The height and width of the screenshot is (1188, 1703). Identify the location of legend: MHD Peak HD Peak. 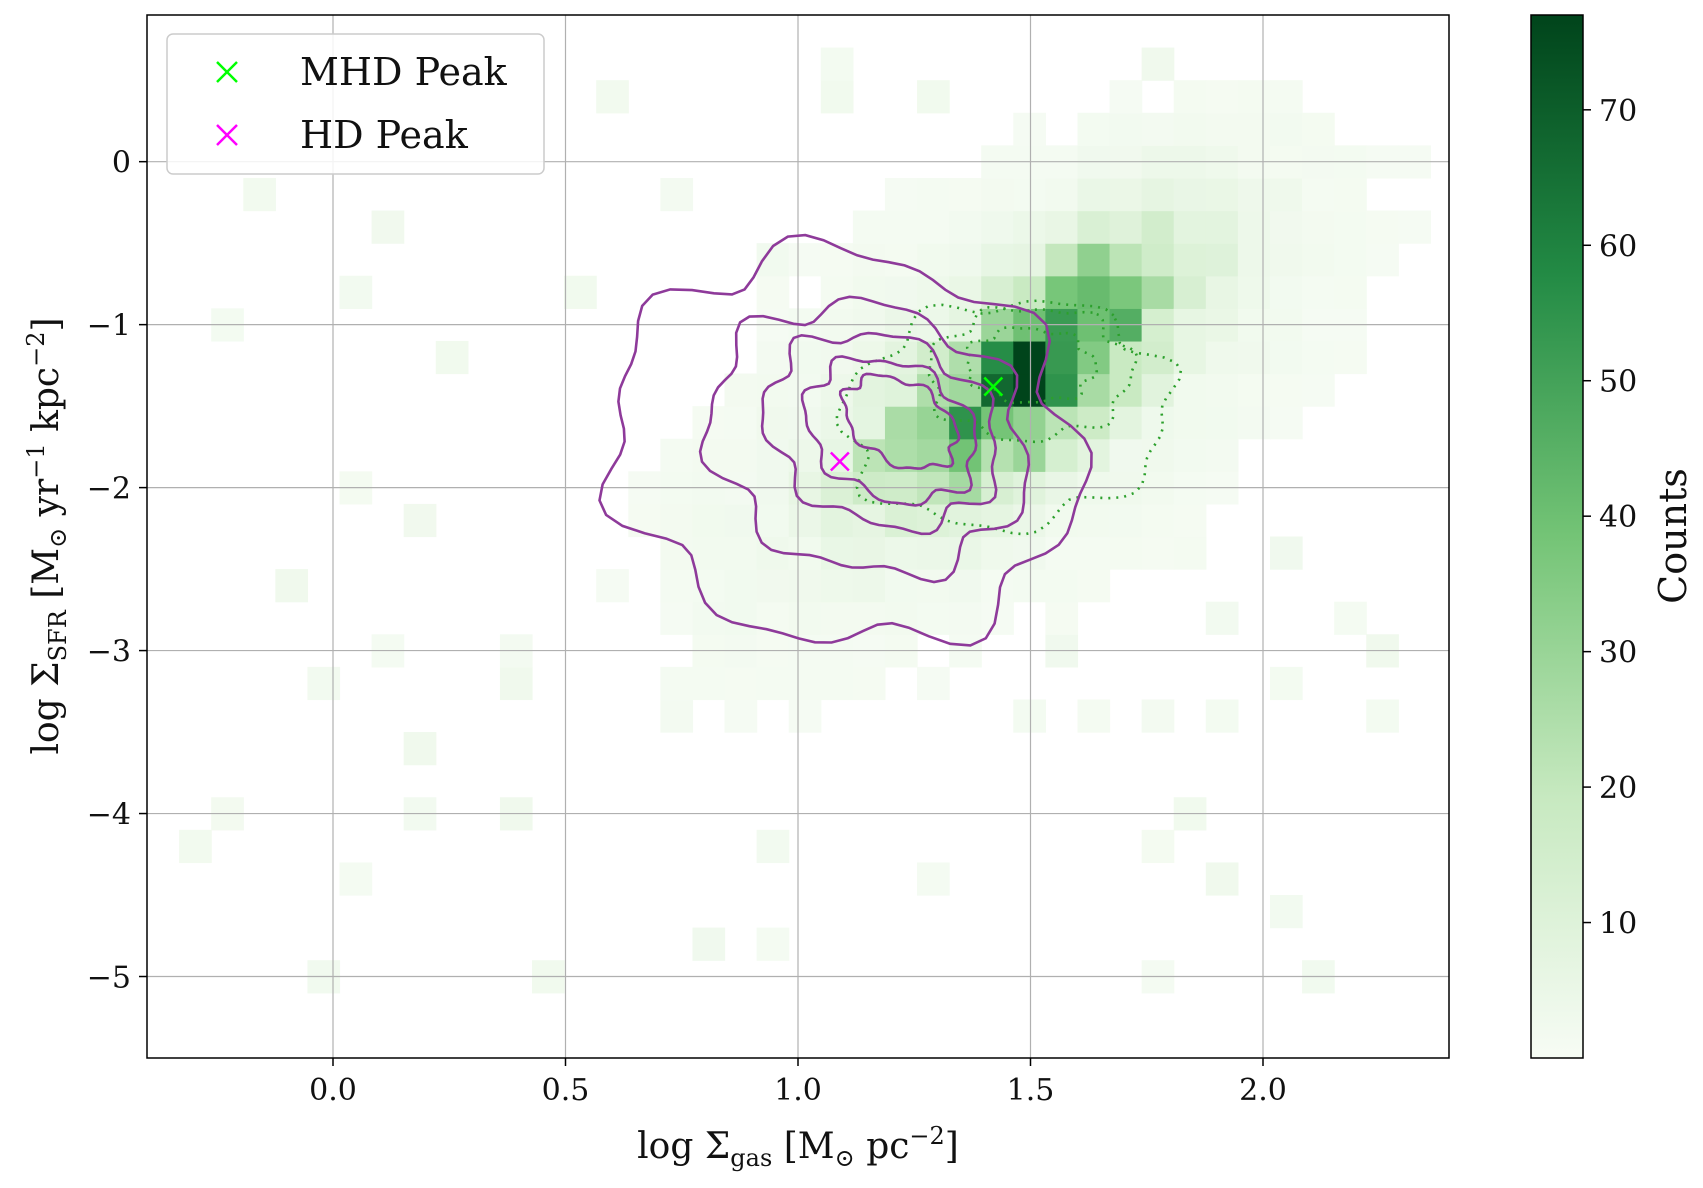
(355, 104).